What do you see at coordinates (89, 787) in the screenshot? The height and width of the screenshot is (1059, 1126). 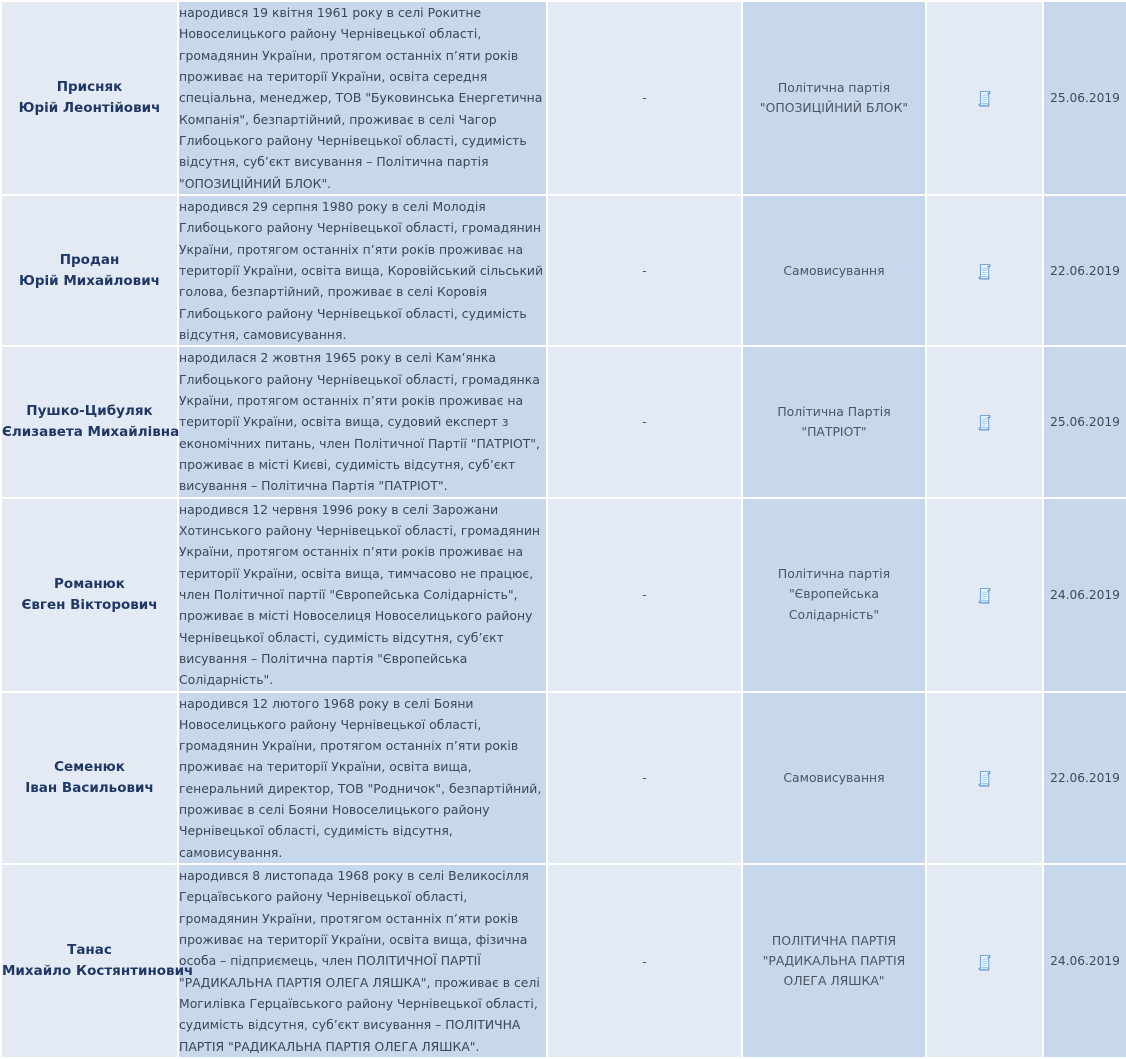 I see `candidate-given-name: Іван Васильович` at bounding box center [89, 787].